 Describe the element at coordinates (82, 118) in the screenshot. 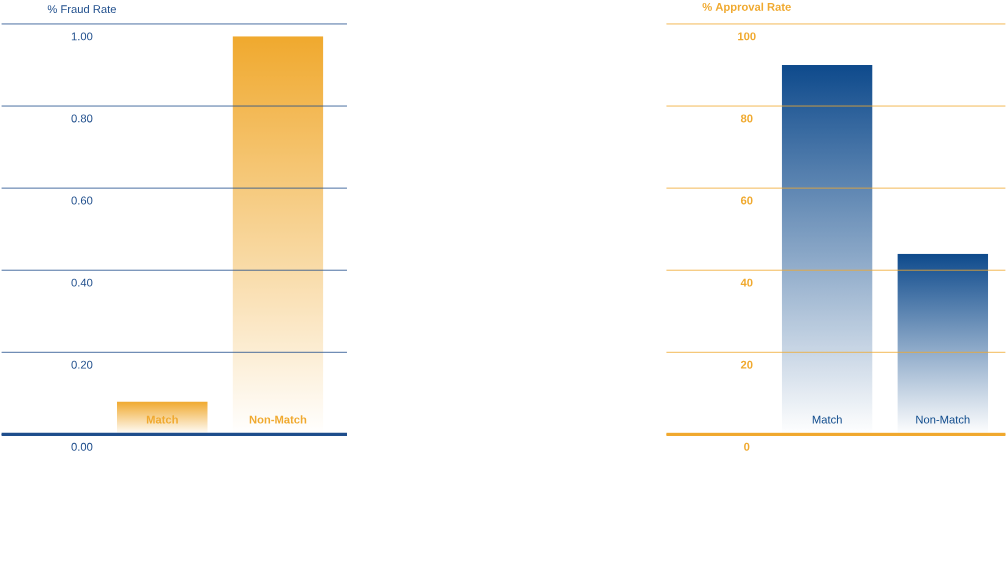

I see `y-tick-label: 0.80` at that location.